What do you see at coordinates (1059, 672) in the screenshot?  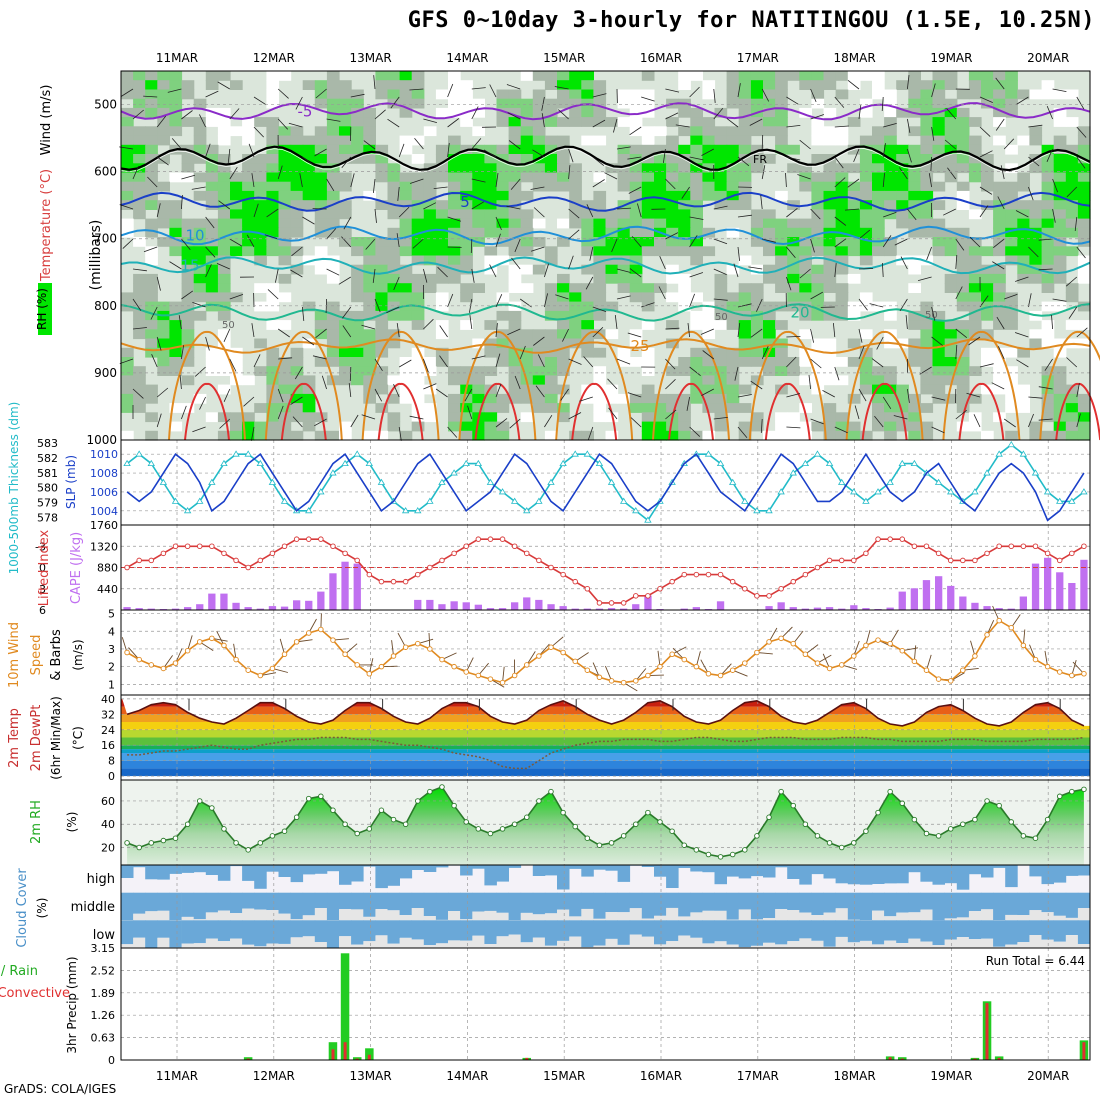 I see `wind10m-point` at bounding box center [1059, 672].